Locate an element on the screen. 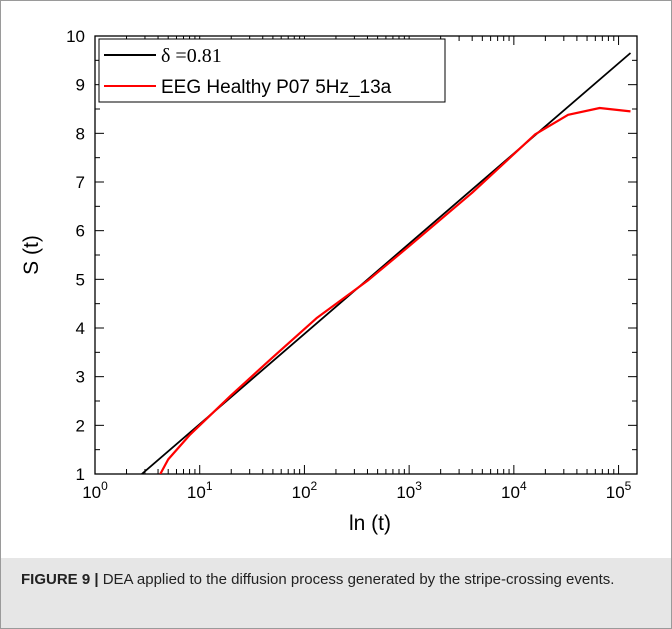 Image resolution: width=672 pixels, height=629 pixels. x-tick-label-0: 10⁰ is located at coordinates (95, 490).